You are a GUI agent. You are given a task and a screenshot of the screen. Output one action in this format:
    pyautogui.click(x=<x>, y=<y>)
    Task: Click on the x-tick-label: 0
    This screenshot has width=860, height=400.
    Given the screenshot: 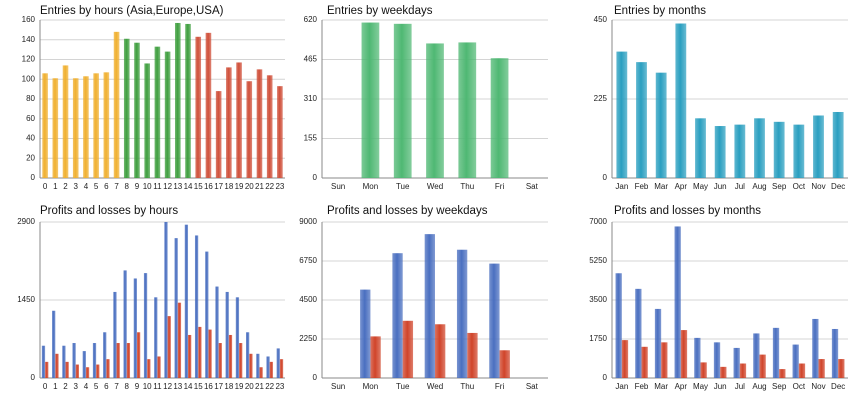 What is the action you would take?
    pyautogui.click(x=45, y=186)
    